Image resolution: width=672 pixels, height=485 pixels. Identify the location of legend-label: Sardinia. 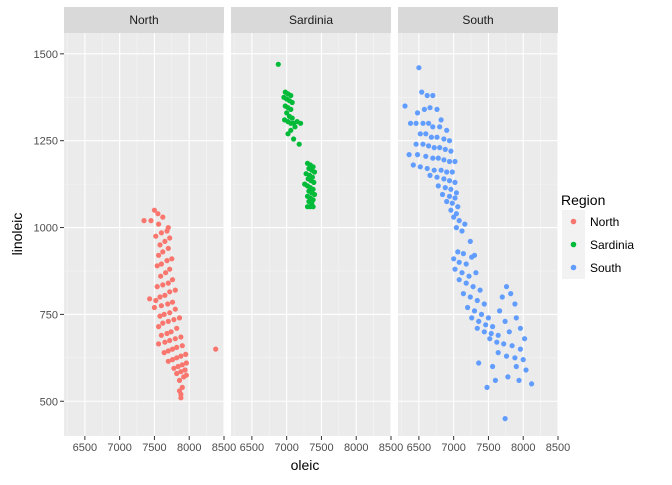
(612, 245).